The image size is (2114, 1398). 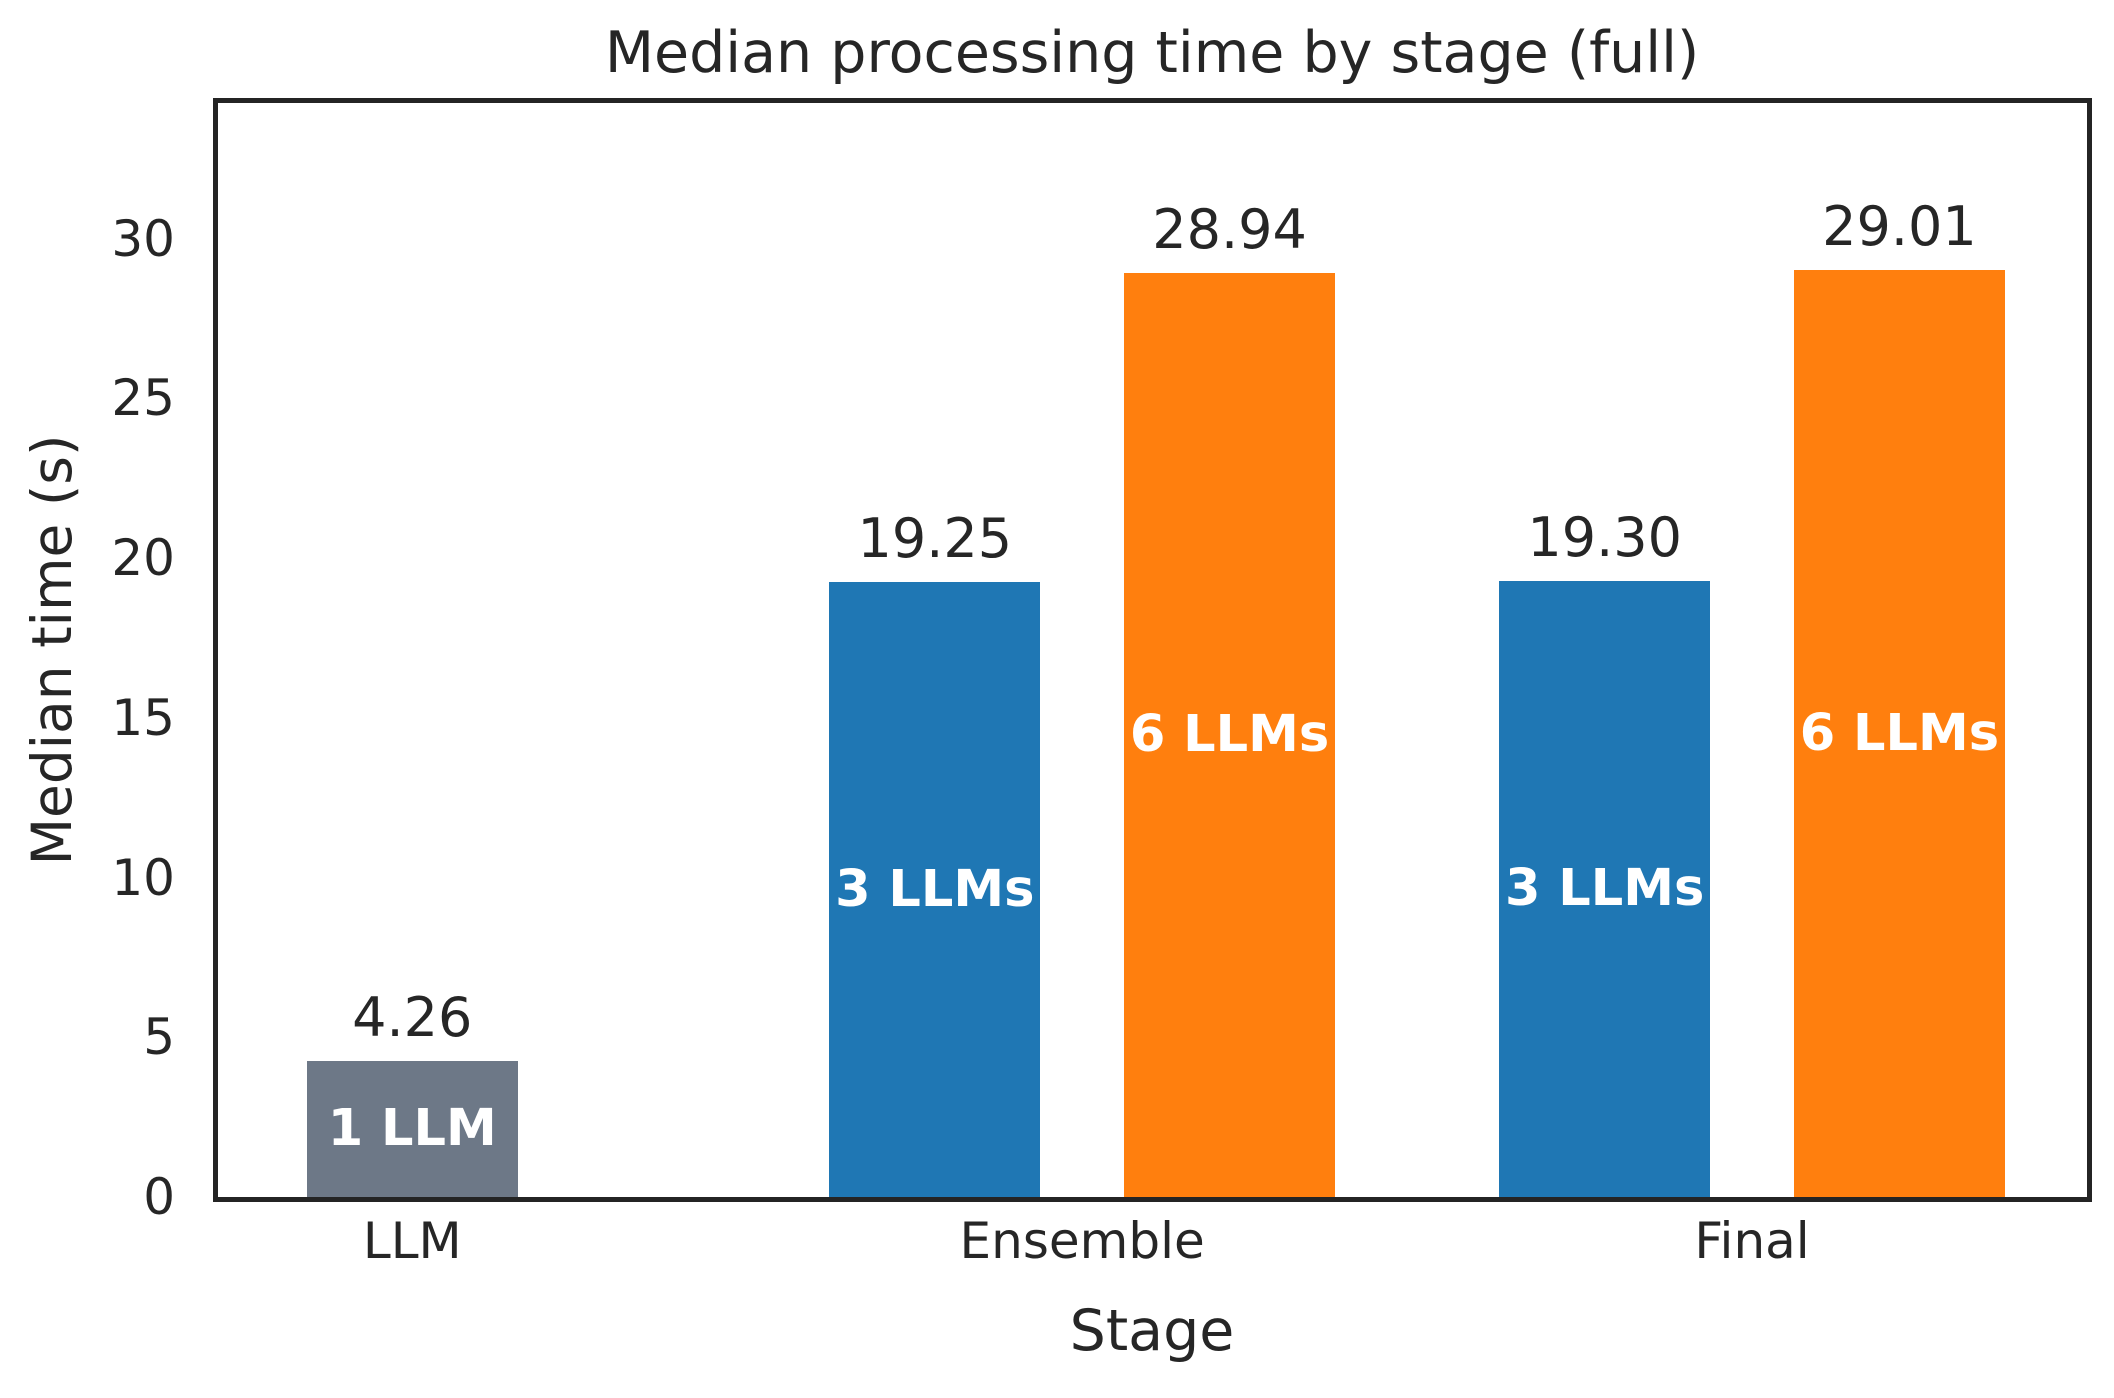 What do you see at coordinates (412, 1017) in the screenshot?
I see `bar-value-label: 4.26` at bounding box center [412, 1017].